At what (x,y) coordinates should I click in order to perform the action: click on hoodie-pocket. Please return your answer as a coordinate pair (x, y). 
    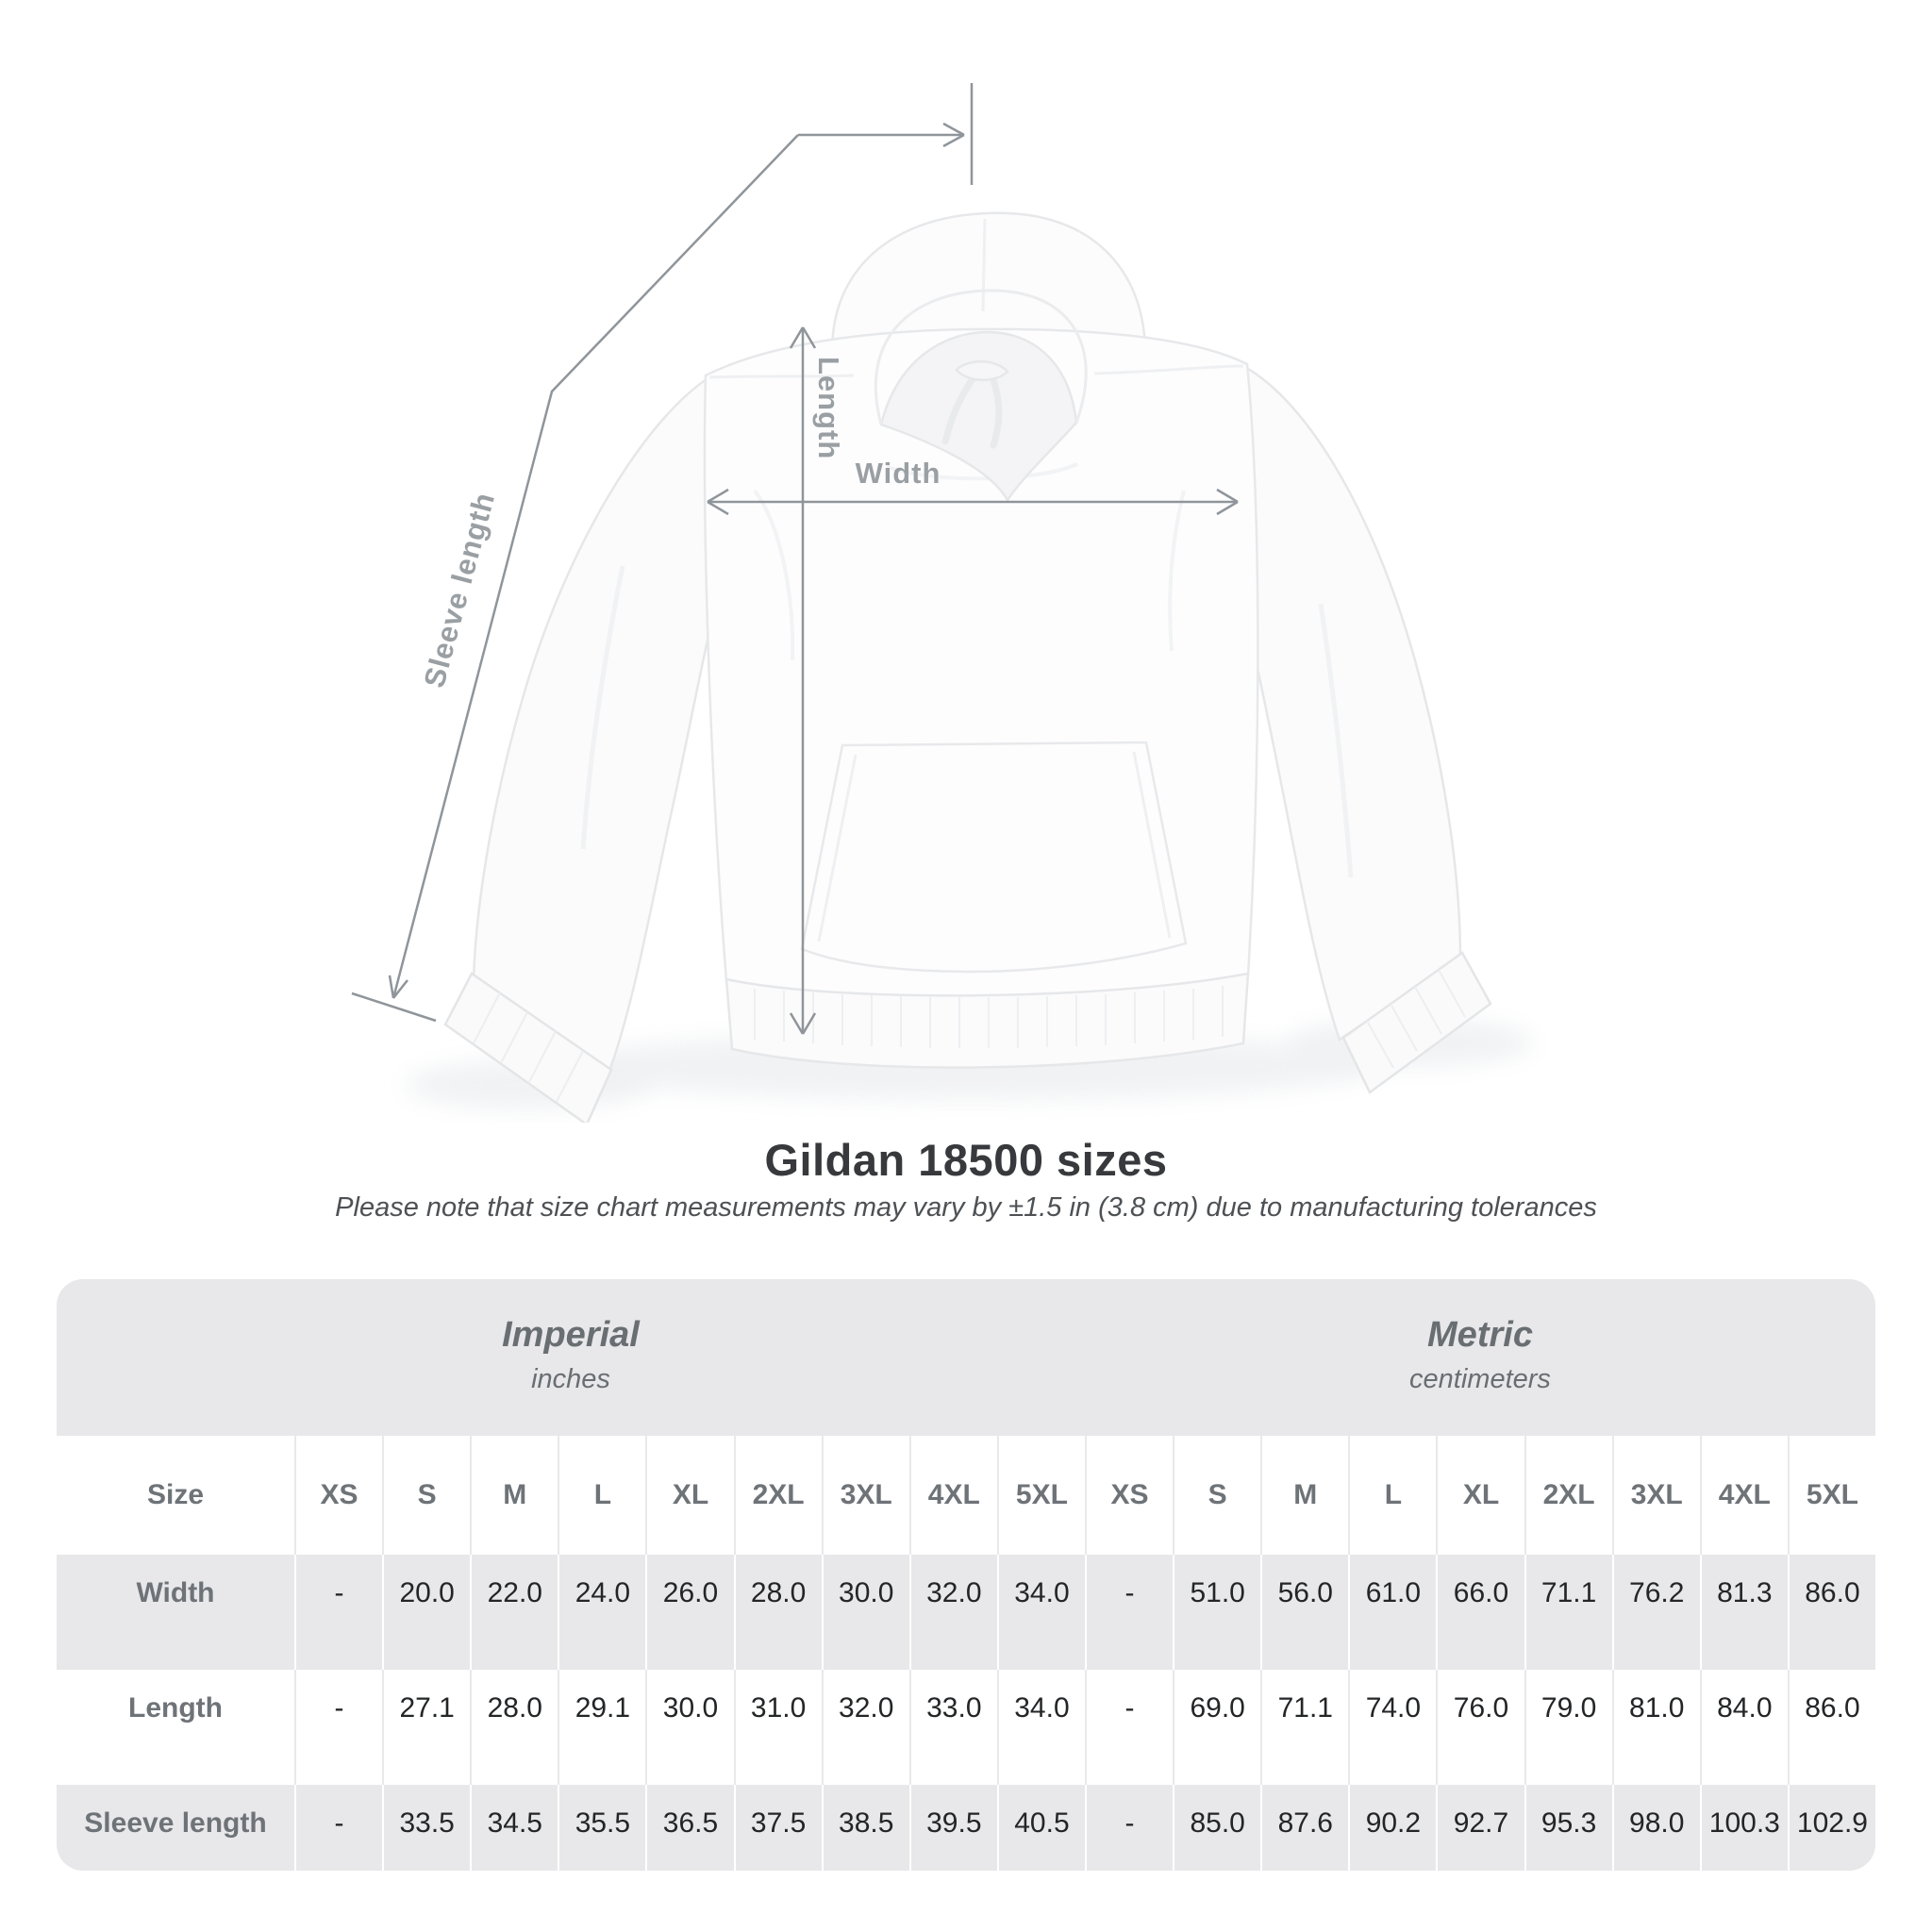
    Looking at the image, I should click on (994, 857).